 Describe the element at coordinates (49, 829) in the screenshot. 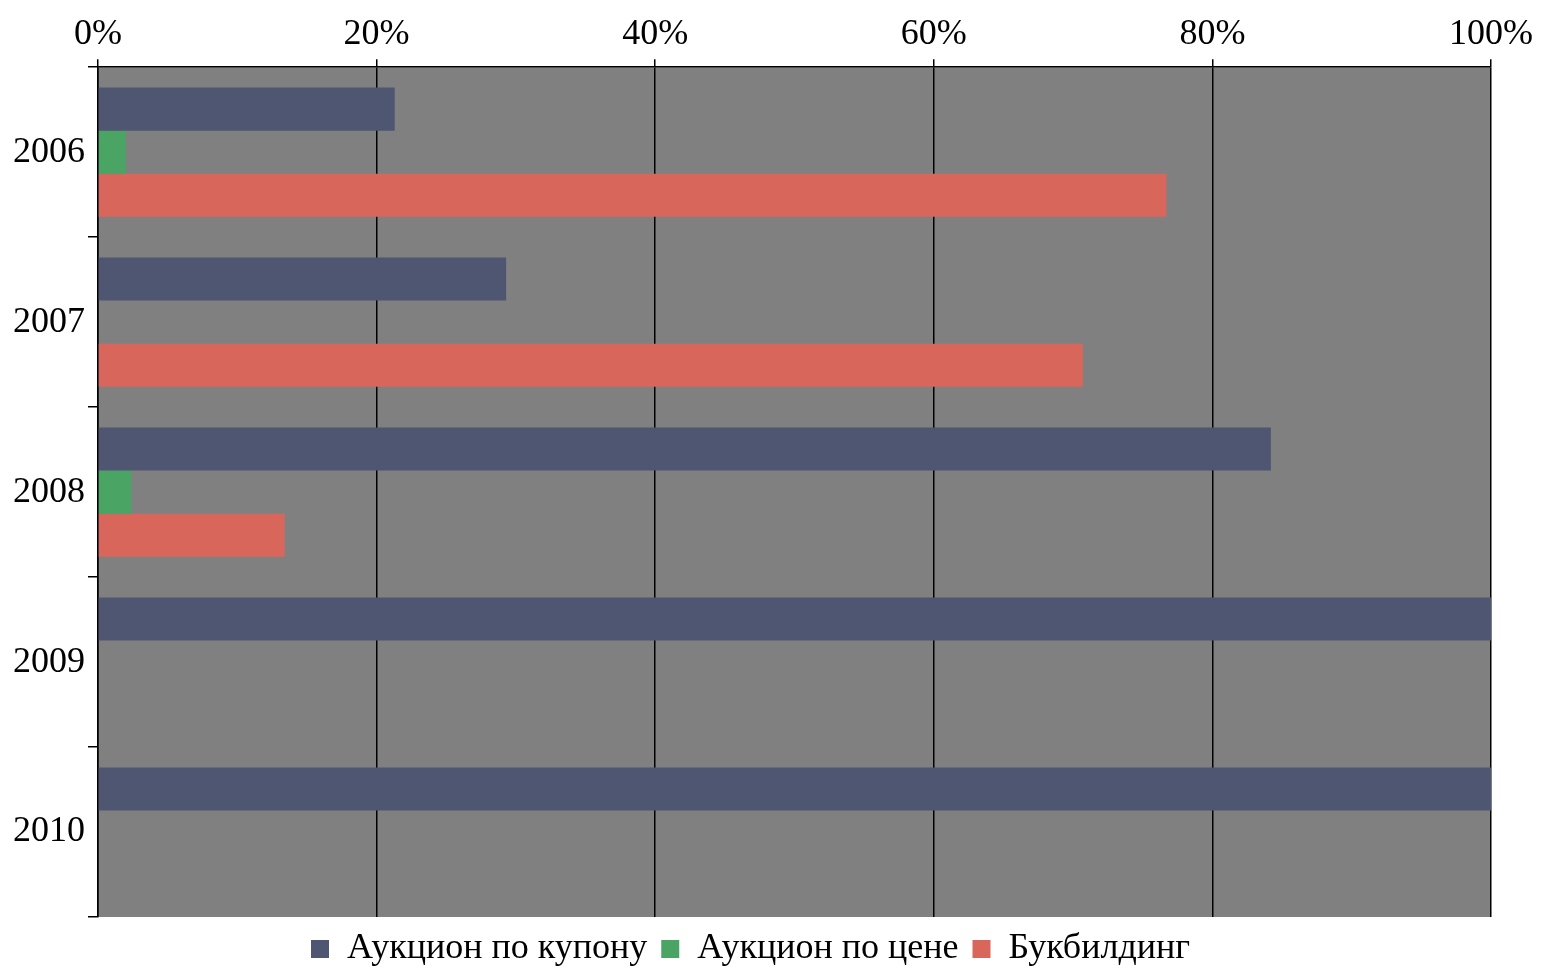

I see `y-tick-label: 2010` at that location.